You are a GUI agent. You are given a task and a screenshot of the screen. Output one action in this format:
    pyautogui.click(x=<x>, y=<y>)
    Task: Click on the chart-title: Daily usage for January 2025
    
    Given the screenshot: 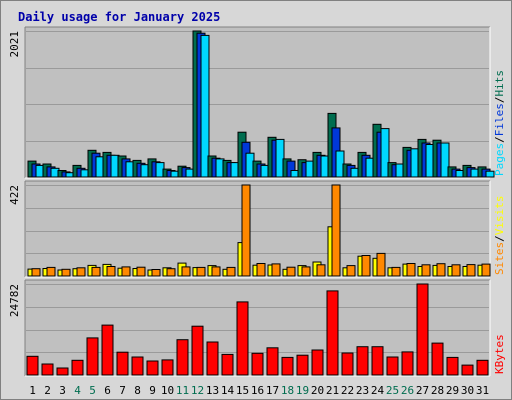 What is the action you would take?
    pyautogui.click(x=119, y=17)
    